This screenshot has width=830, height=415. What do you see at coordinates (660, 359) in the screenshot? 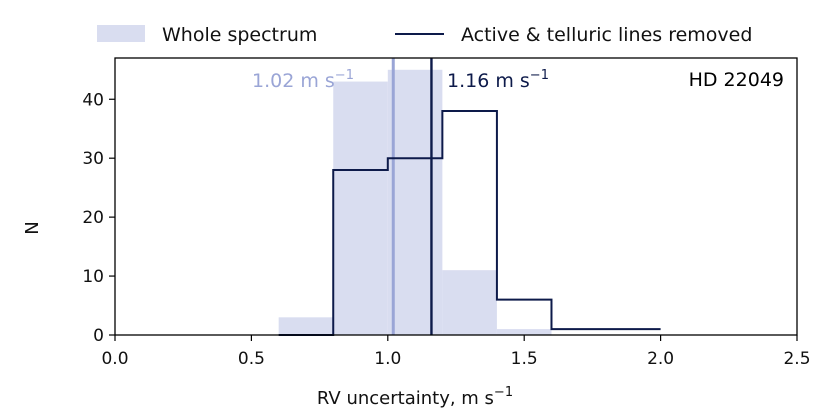
I see `x-tick-label: 2.0` at bounding box center [660, 359].